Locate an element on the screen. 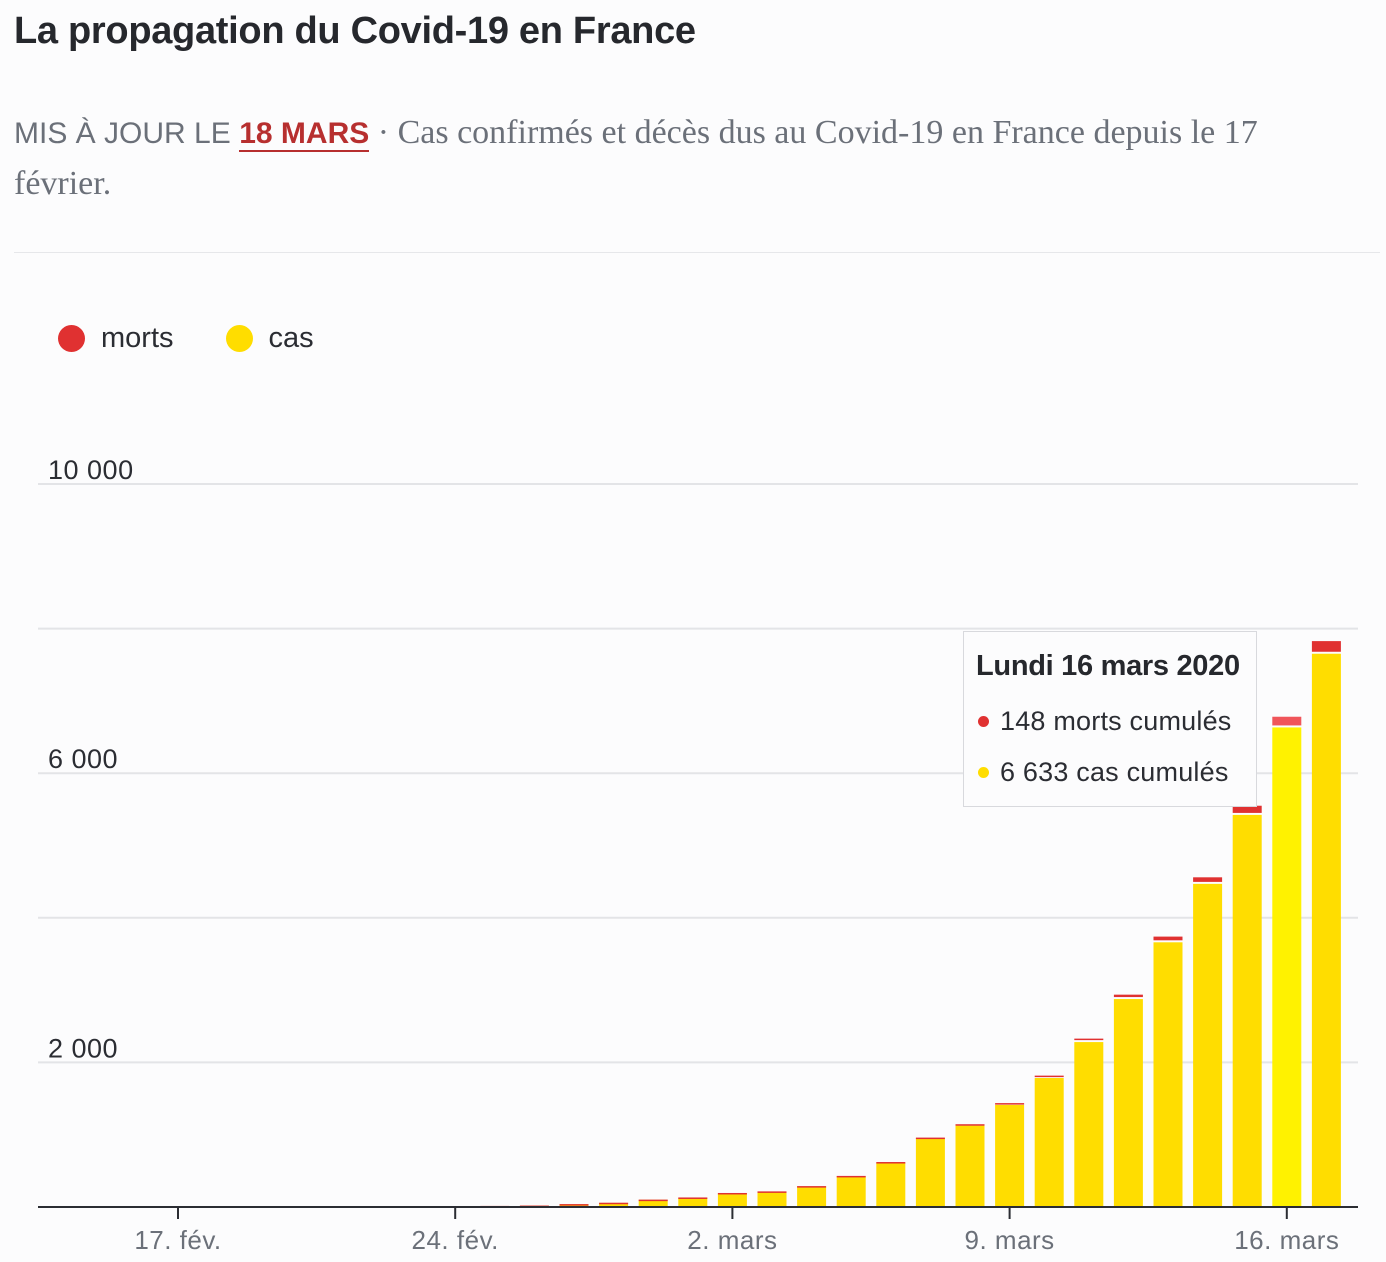 Image resolution: width=1386 pixels, height=1262 pixels. x-tick-label-2020-03-02: 2. mars is located at coordinates (732, 1240).